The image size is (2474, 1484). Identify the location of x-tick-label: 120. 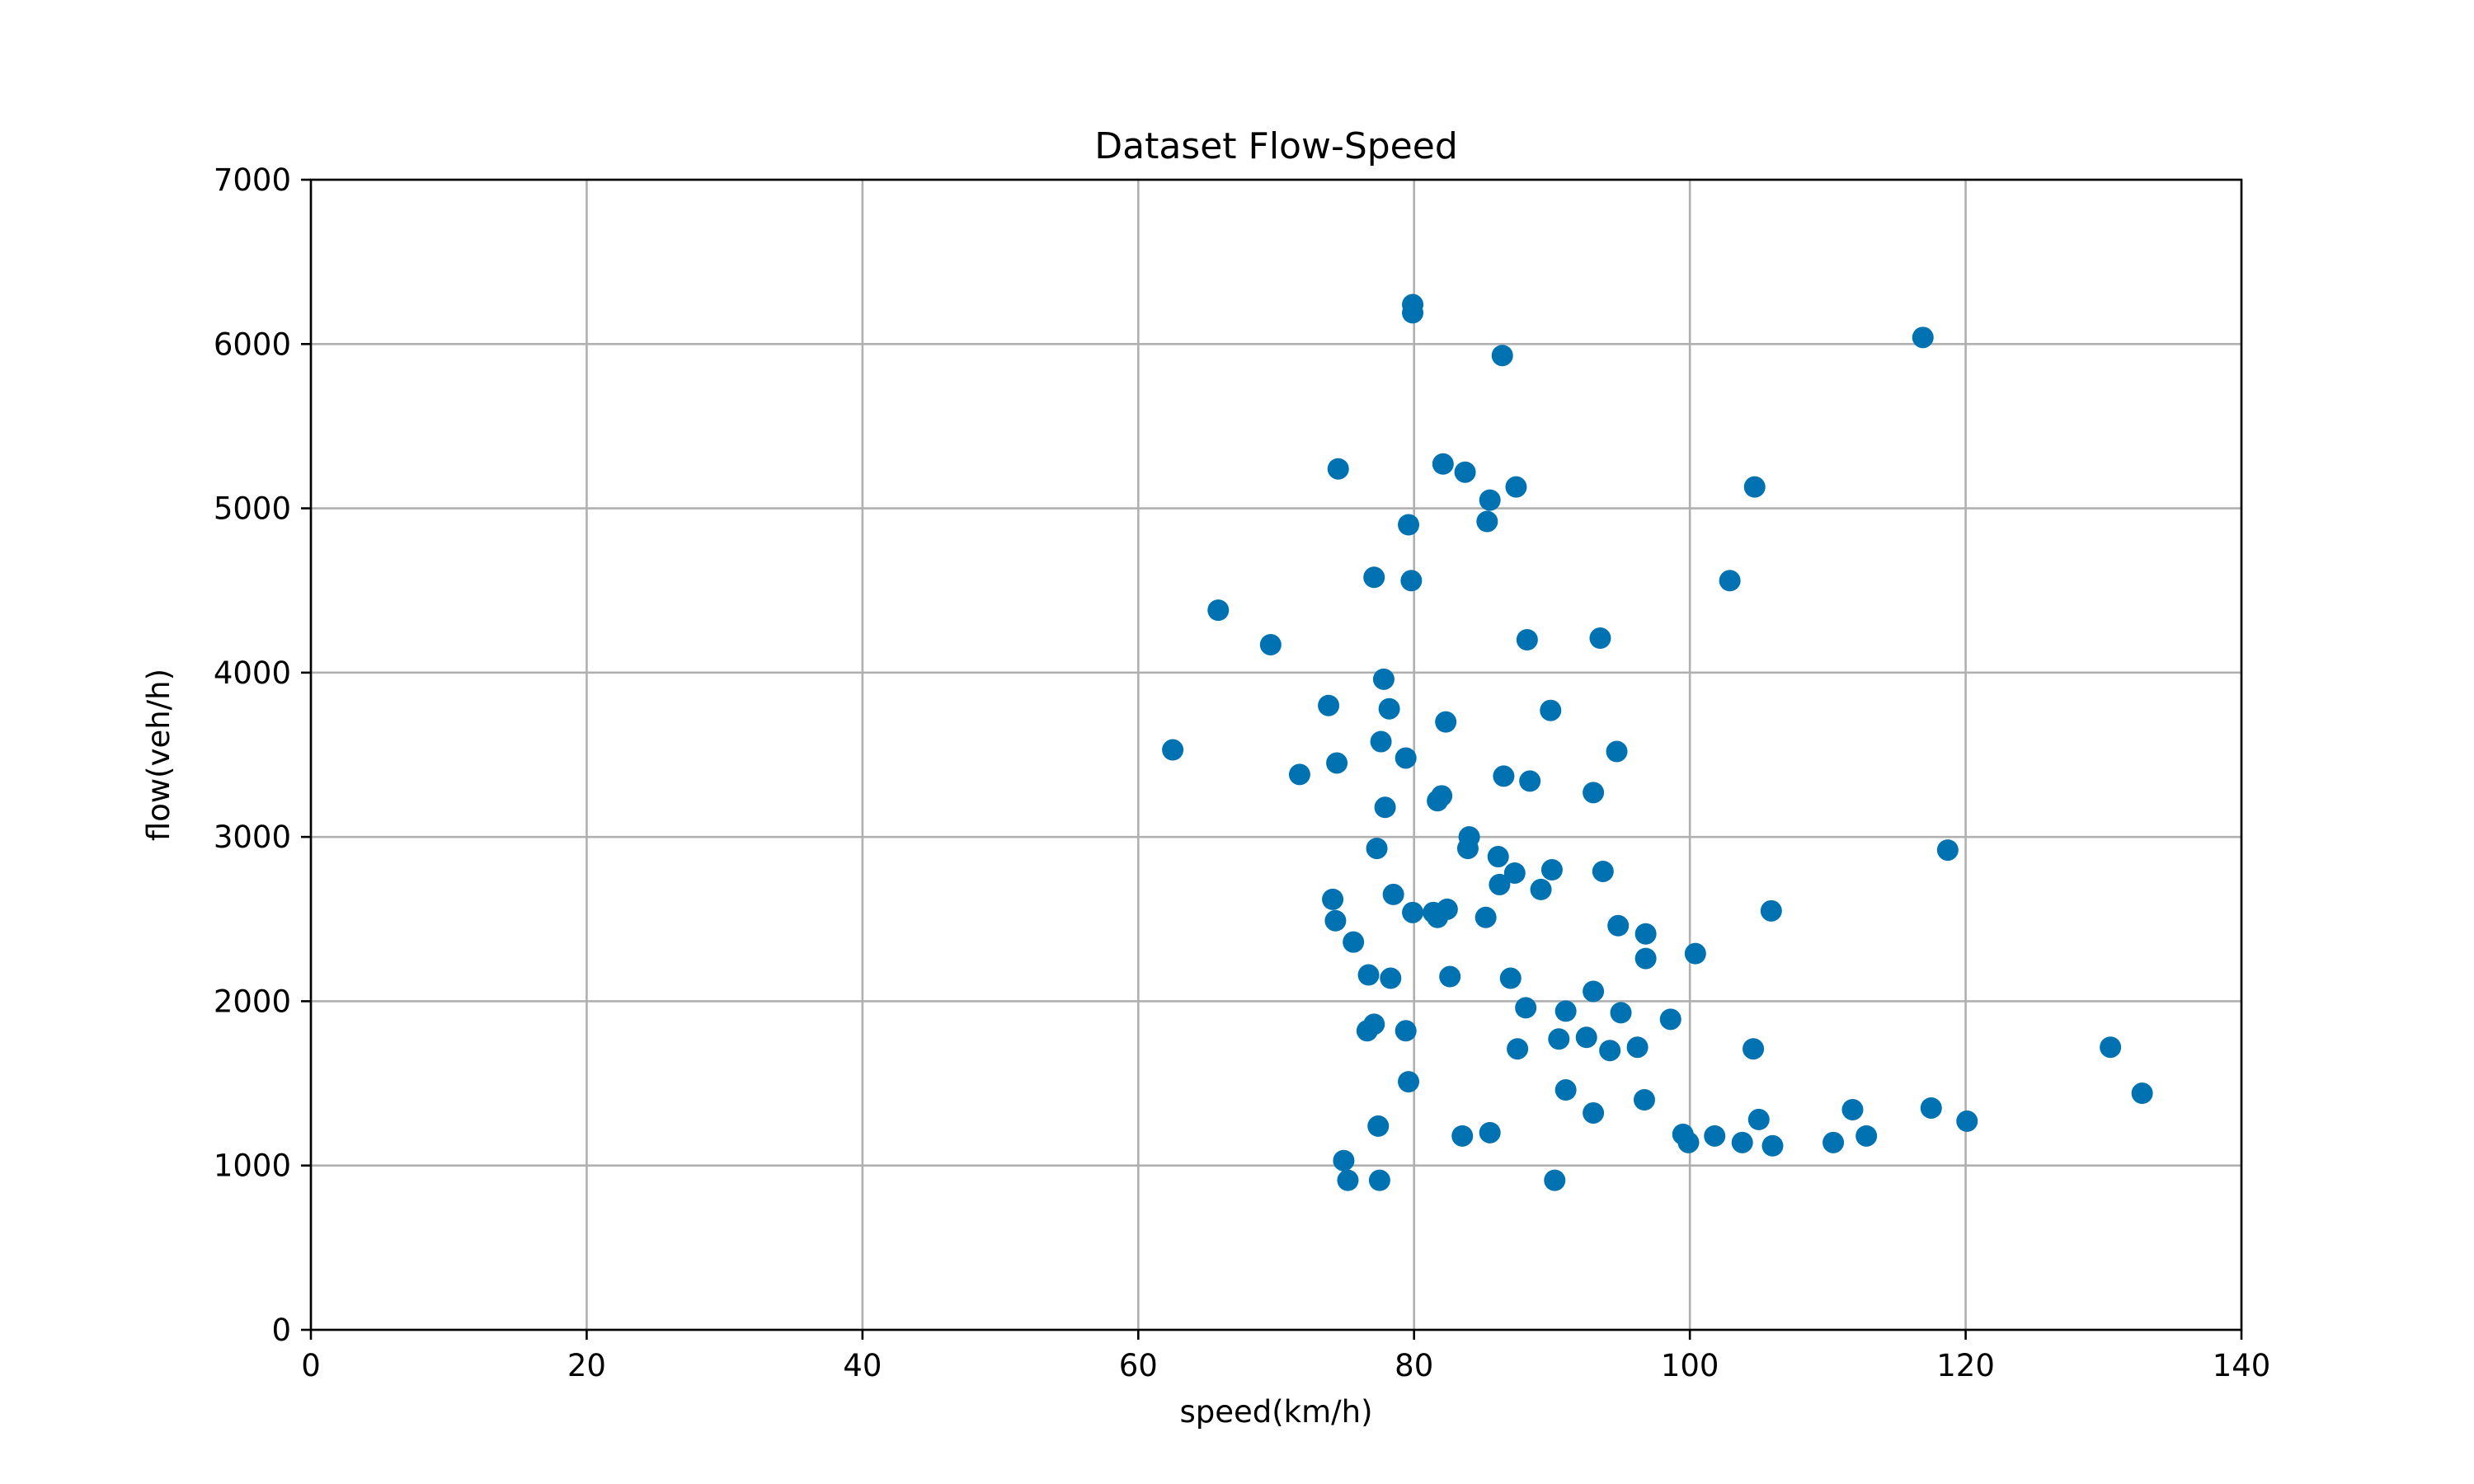
(1965, 1365).